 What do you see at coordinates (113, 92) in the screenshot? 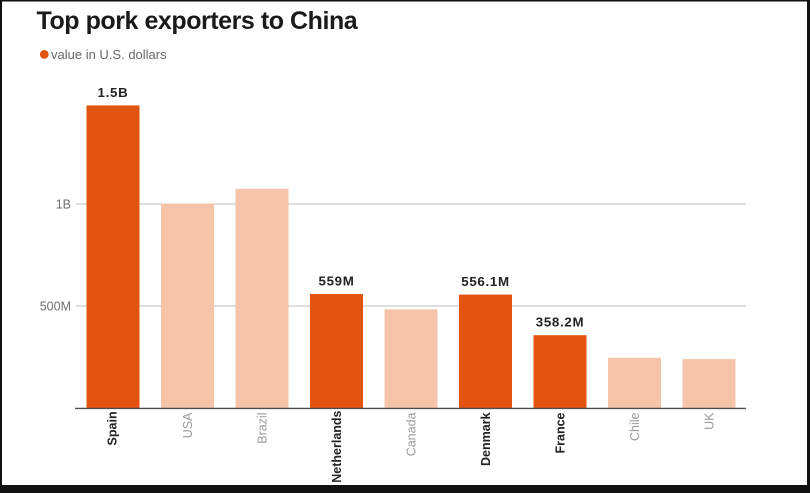
I see `svg-text: 1.5B` at bounding box center [113, 92].